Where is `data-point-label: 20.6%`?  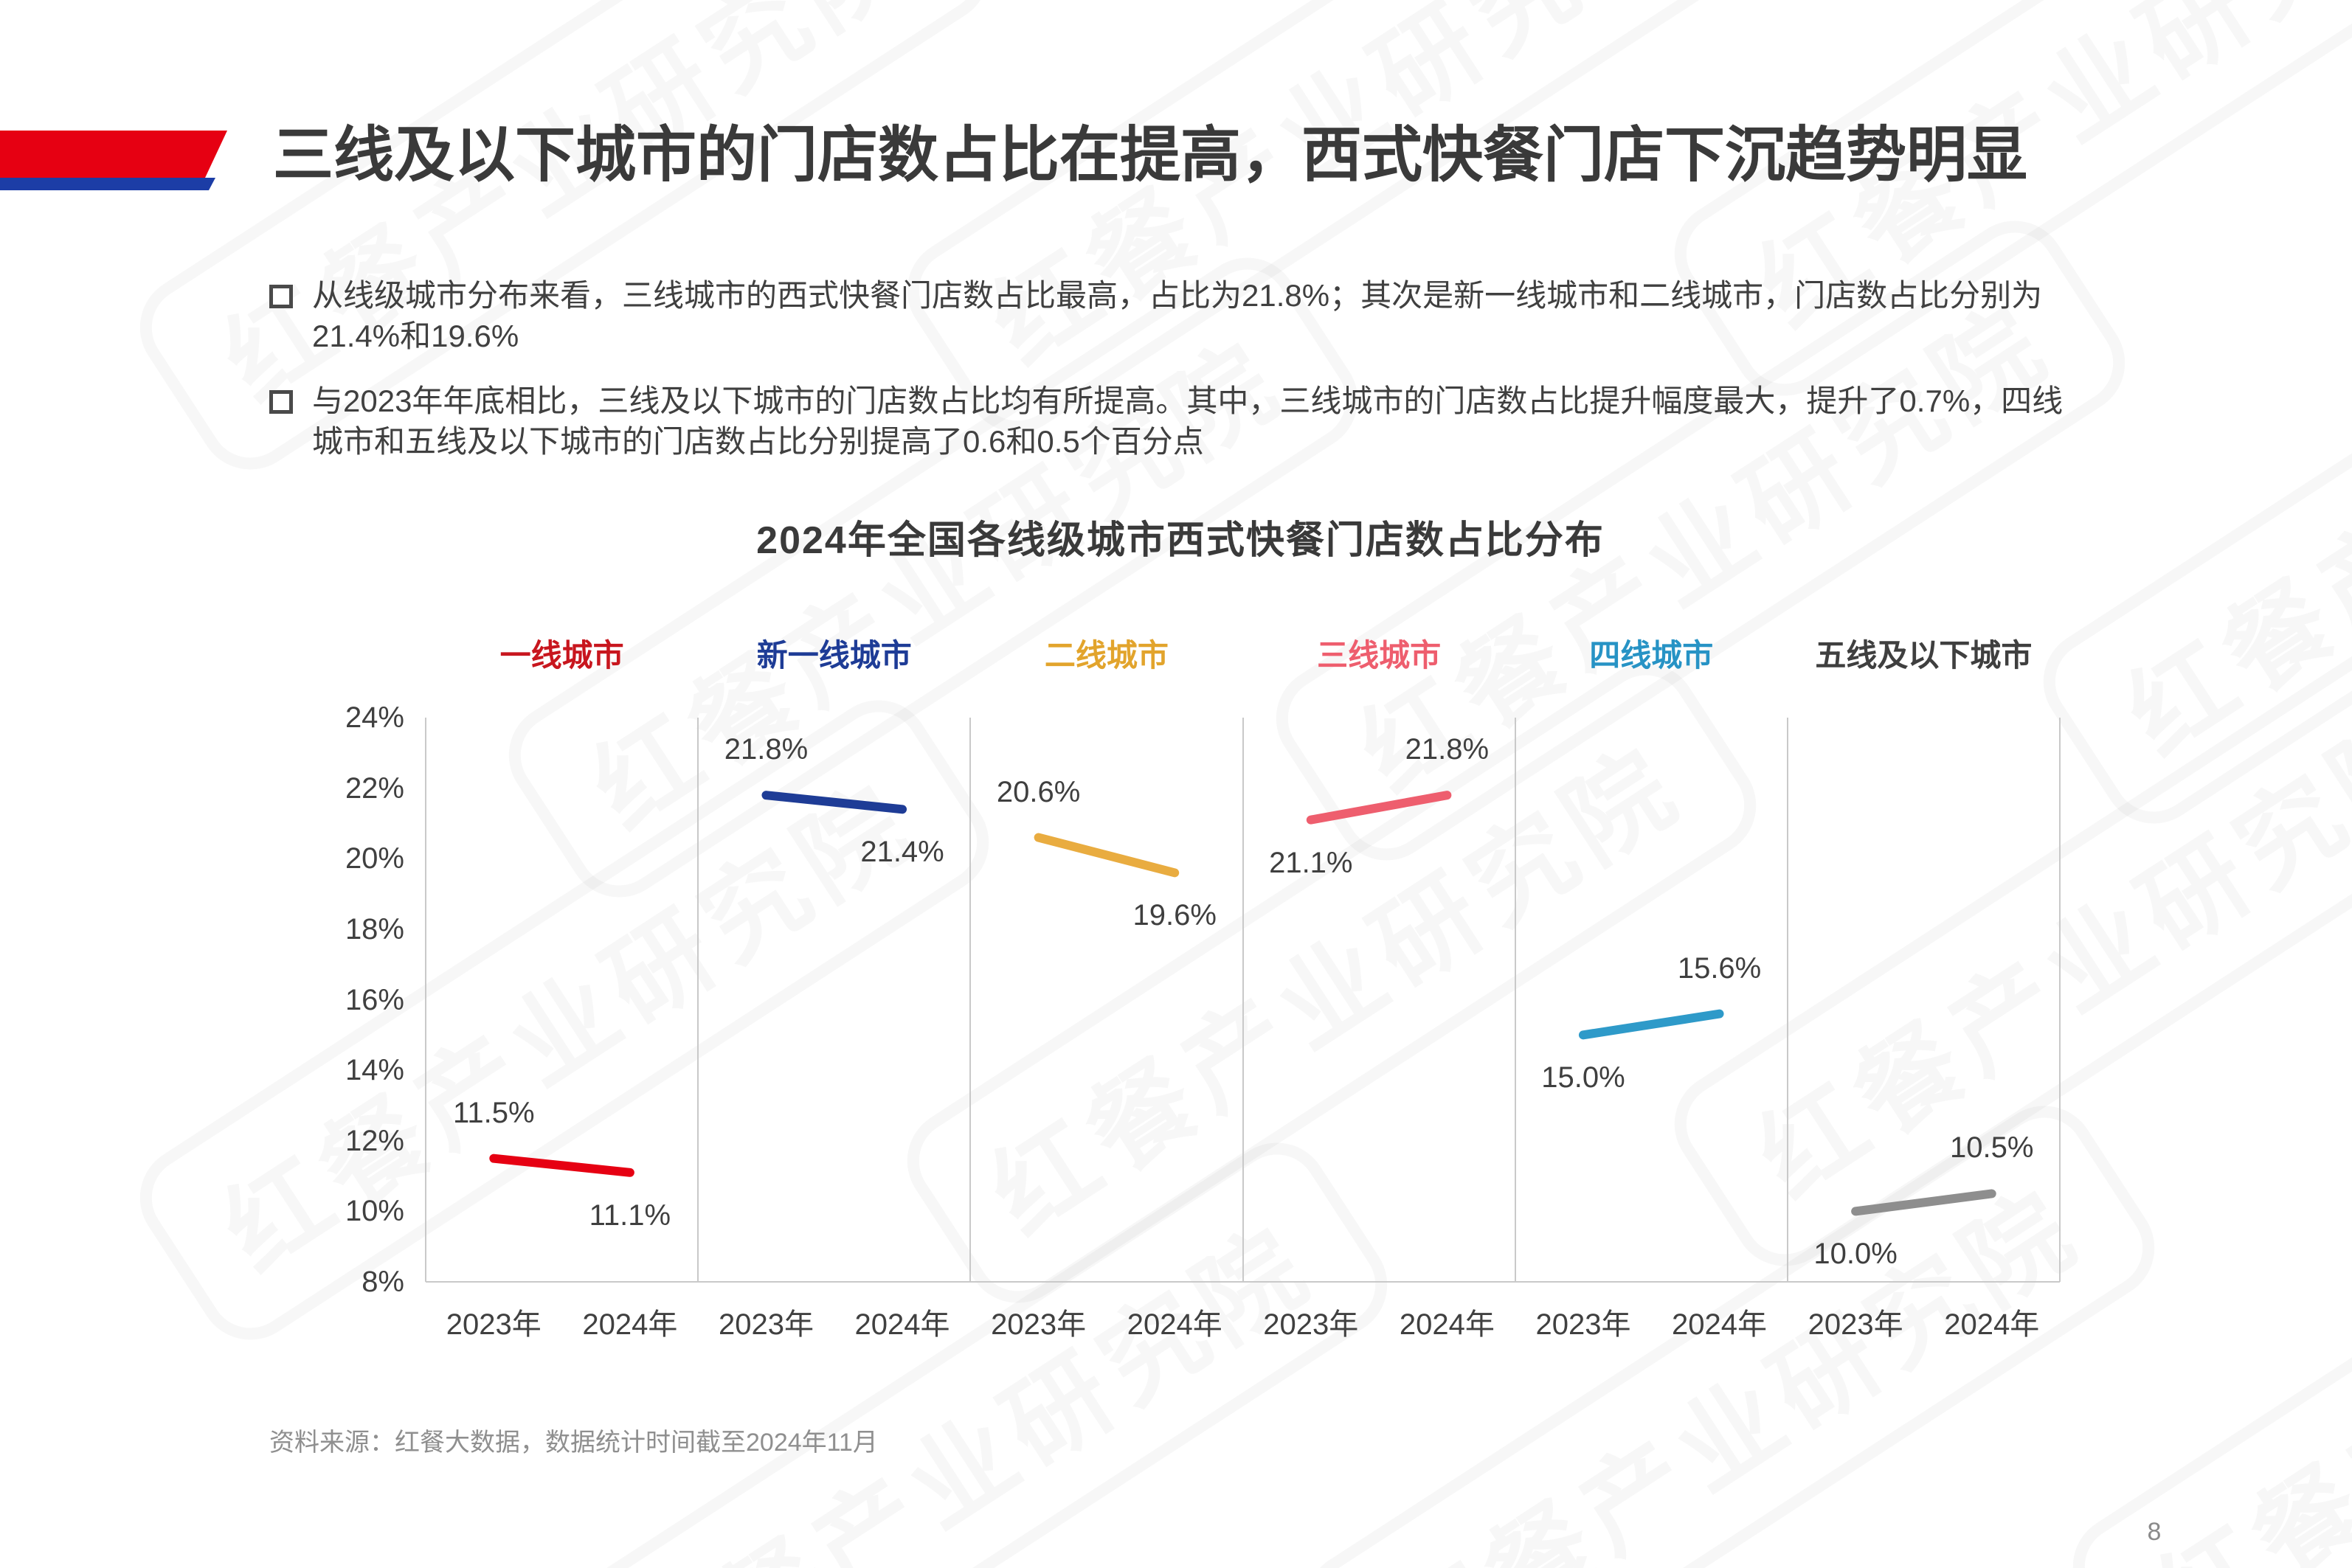
data-point-label: 20.6% is located at coordinates (1038, 791).